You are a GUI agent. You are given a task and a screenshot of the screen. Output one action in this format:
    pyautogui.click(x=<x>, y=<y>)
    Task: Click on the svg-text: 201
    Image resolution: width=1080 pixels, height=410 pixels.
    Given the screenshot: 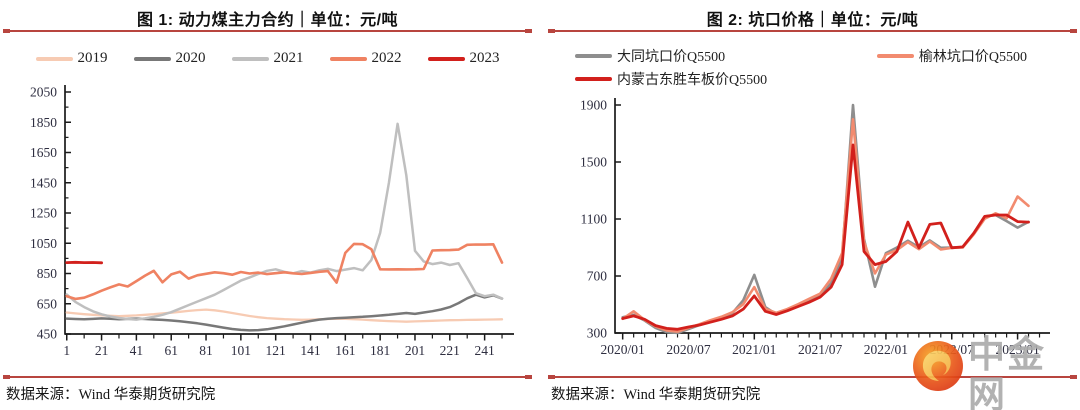 What is the action you would take?
    pyautogui.click(x=415, y=350)
    